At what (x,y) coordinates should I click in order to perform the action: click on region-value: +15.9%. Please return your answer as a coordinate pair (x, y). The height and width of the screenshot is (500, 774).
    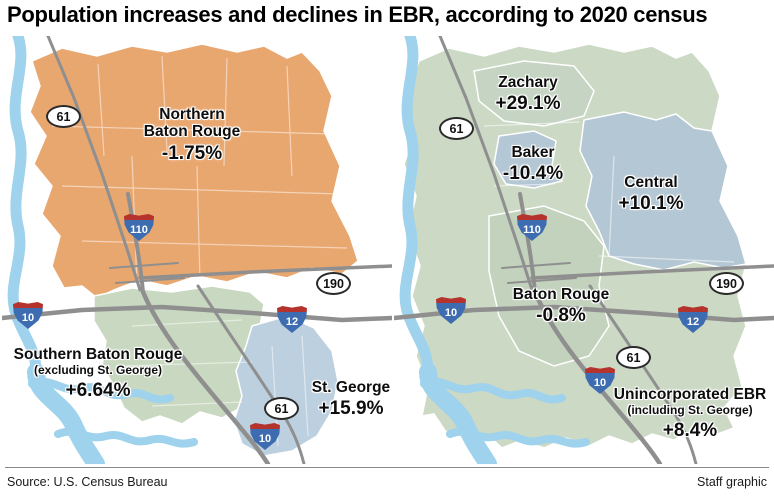
    Looking at the image, I should click on (351, 409).